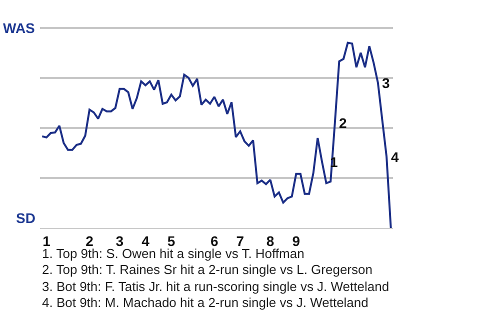 The height and width of the screenshot is (320, 480). I want to click on x-tick-label: 8, so click(270, 240).